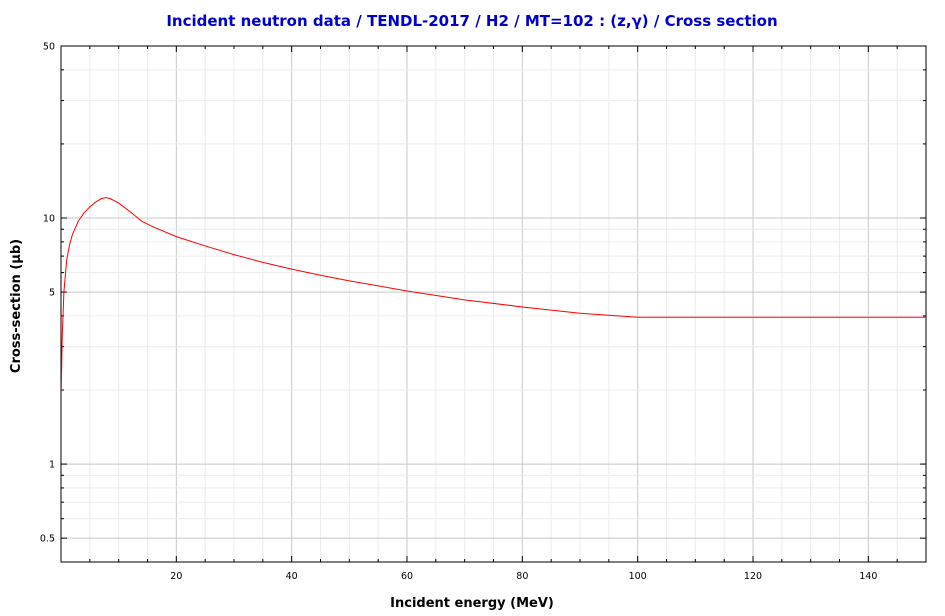  What do you see at coordinates (472, 603) in the screenshot?
I see `x-axis-label: Incident energy (MeV)` at bounding box center [472, 603].